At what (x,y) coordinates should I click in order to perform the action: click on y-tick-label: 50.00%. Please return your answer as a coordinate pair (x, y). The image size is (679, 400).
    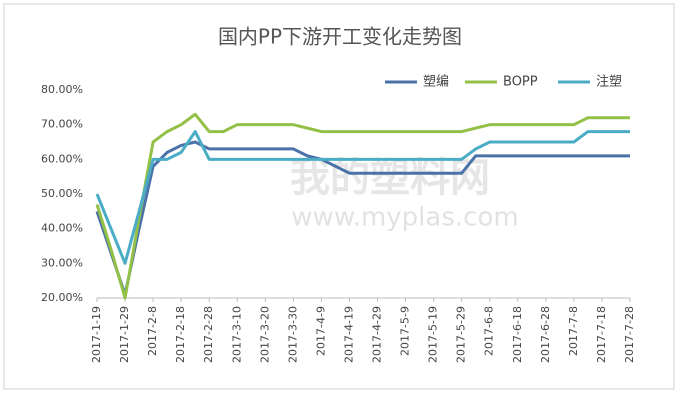
    Looking at the image, I should click on (62, 193).